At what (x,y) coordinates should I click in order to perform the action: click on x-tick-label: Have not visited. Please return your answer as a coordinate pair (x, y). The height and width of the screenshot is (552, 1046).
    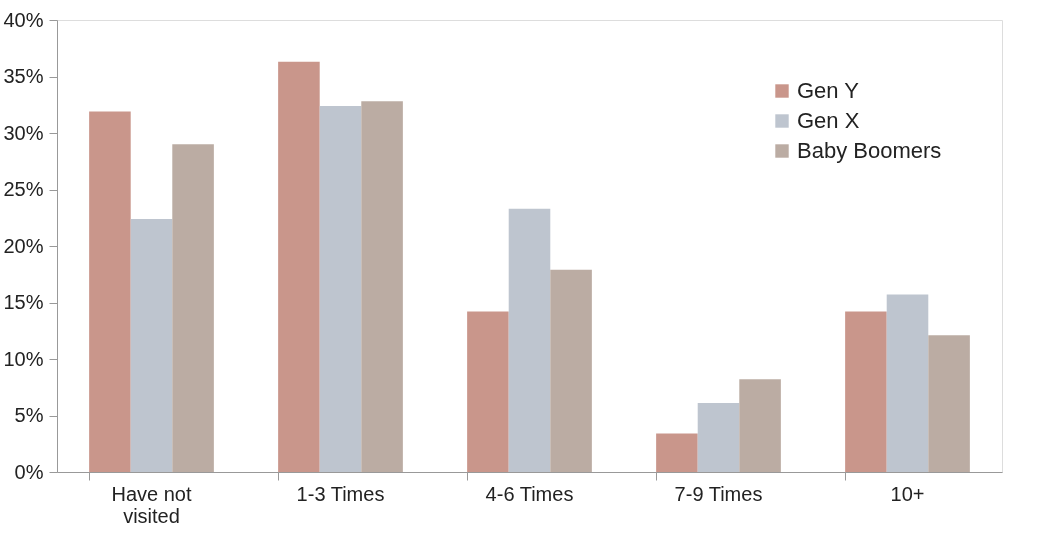
    Looking at the image, I should click on (151, 504).